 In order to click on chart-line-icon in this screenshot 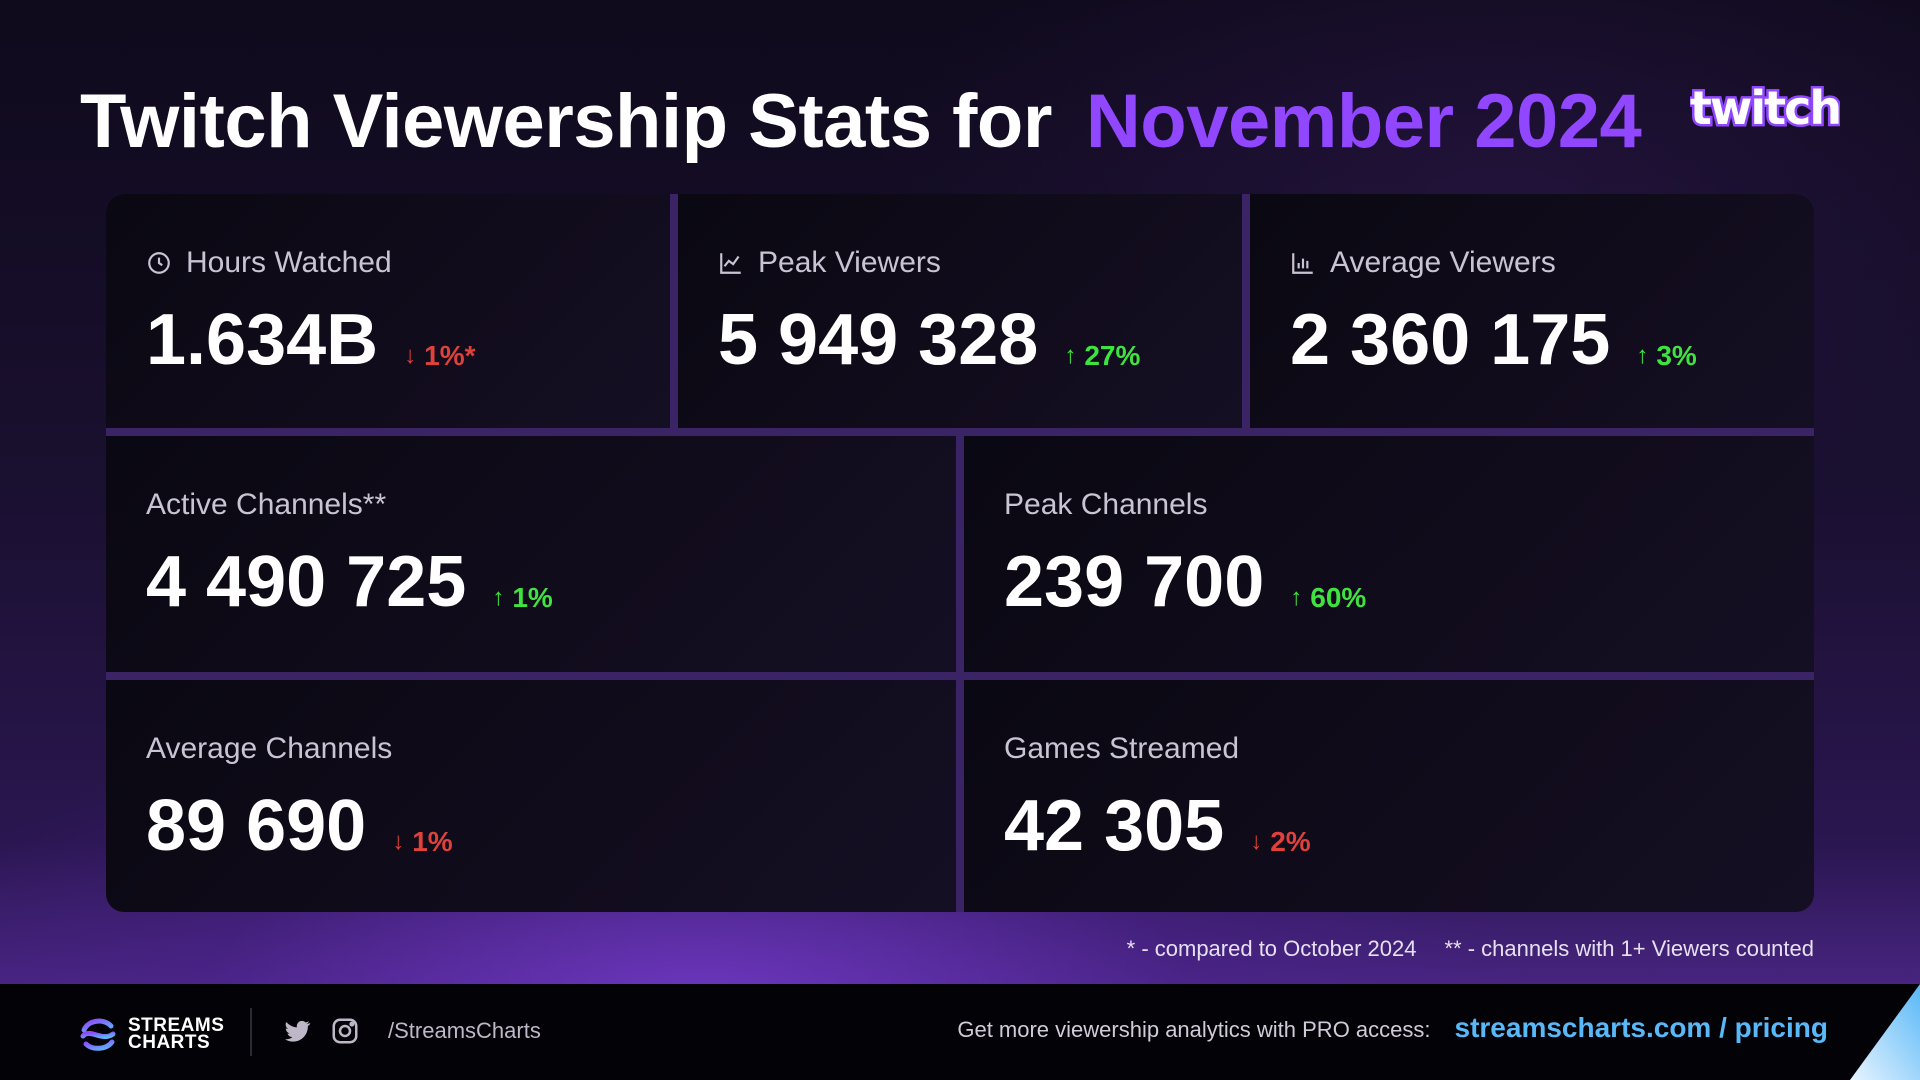, I will do `click(730, 263)`.